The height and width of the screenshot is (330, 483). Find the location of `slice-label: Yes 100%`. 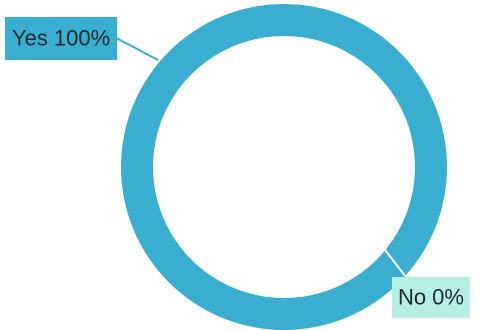

slice-label: Yes 100% is located at coordinates (61, 38).